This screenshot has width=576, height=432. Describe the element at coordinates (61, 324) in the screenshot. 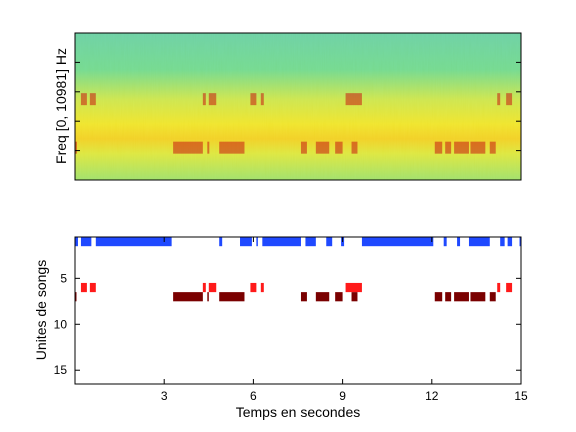

I see `units-ytick-label: 10` at that location.